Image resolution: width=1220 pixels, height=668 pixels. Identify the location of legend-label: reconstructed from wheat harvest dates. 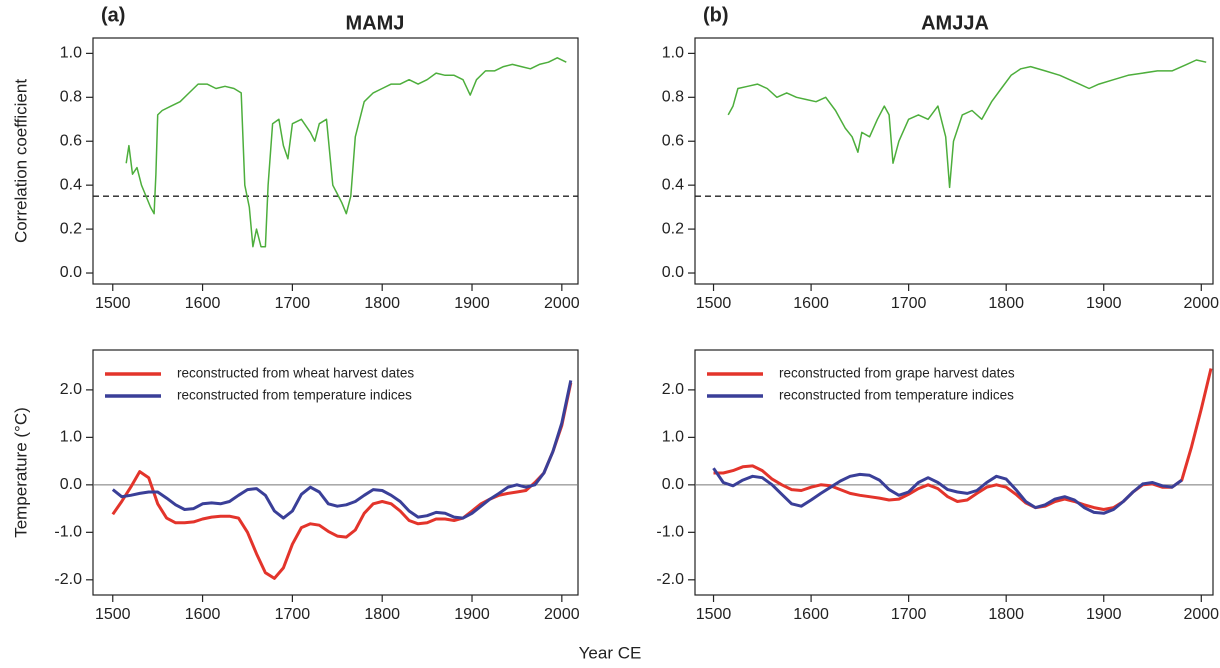
(295, 373).